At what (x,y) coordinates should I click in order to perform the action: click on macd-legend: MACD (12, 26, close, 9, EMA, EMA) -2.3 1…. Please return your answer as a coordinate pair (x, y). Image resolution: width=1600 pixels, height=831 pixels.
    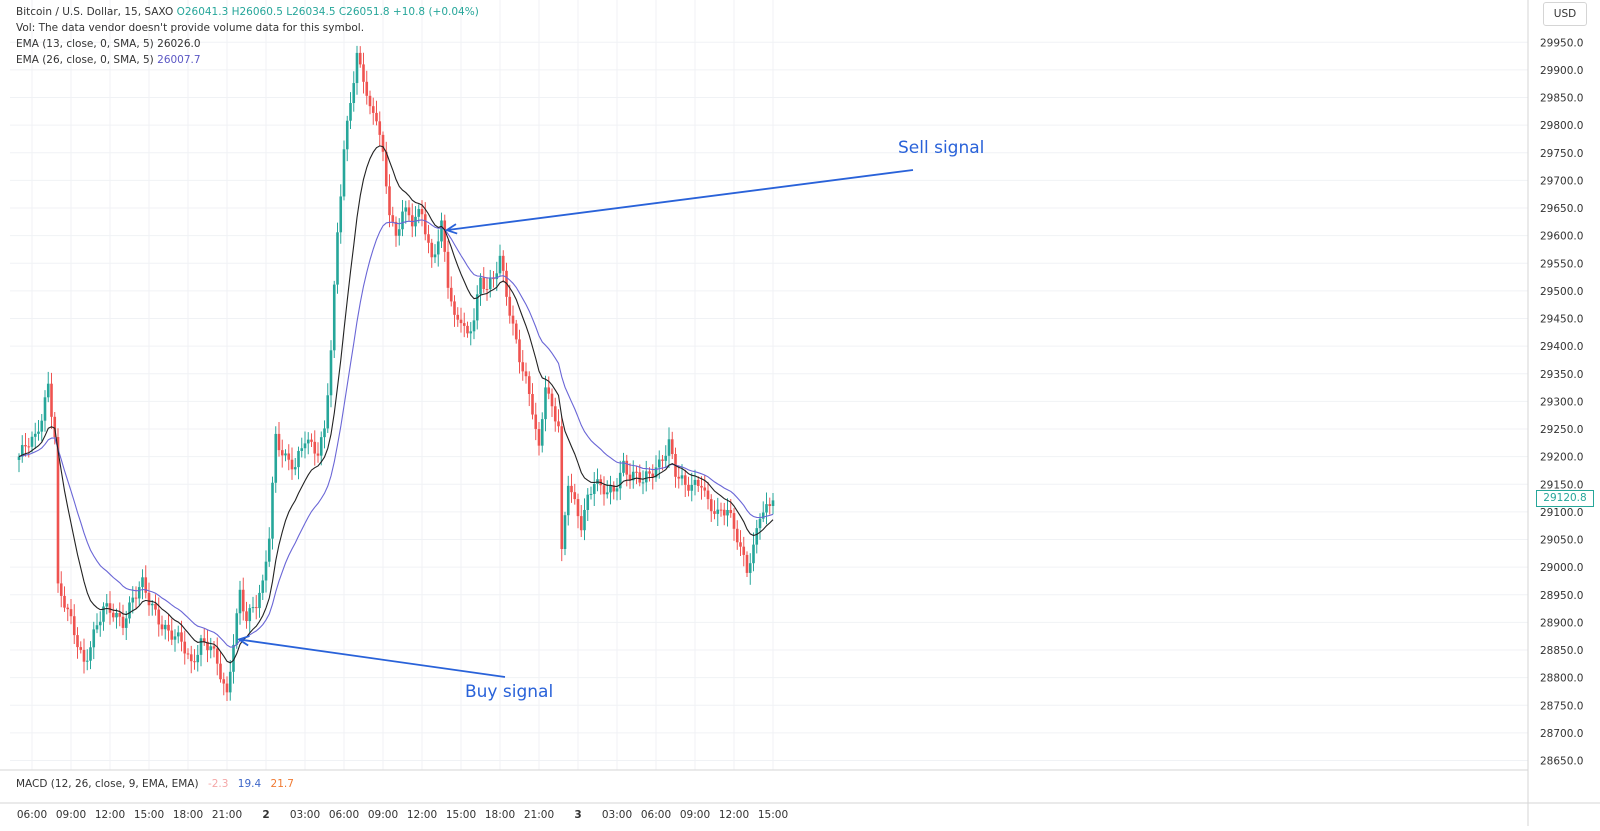
    Looking at the image, I should click on (155, 784).